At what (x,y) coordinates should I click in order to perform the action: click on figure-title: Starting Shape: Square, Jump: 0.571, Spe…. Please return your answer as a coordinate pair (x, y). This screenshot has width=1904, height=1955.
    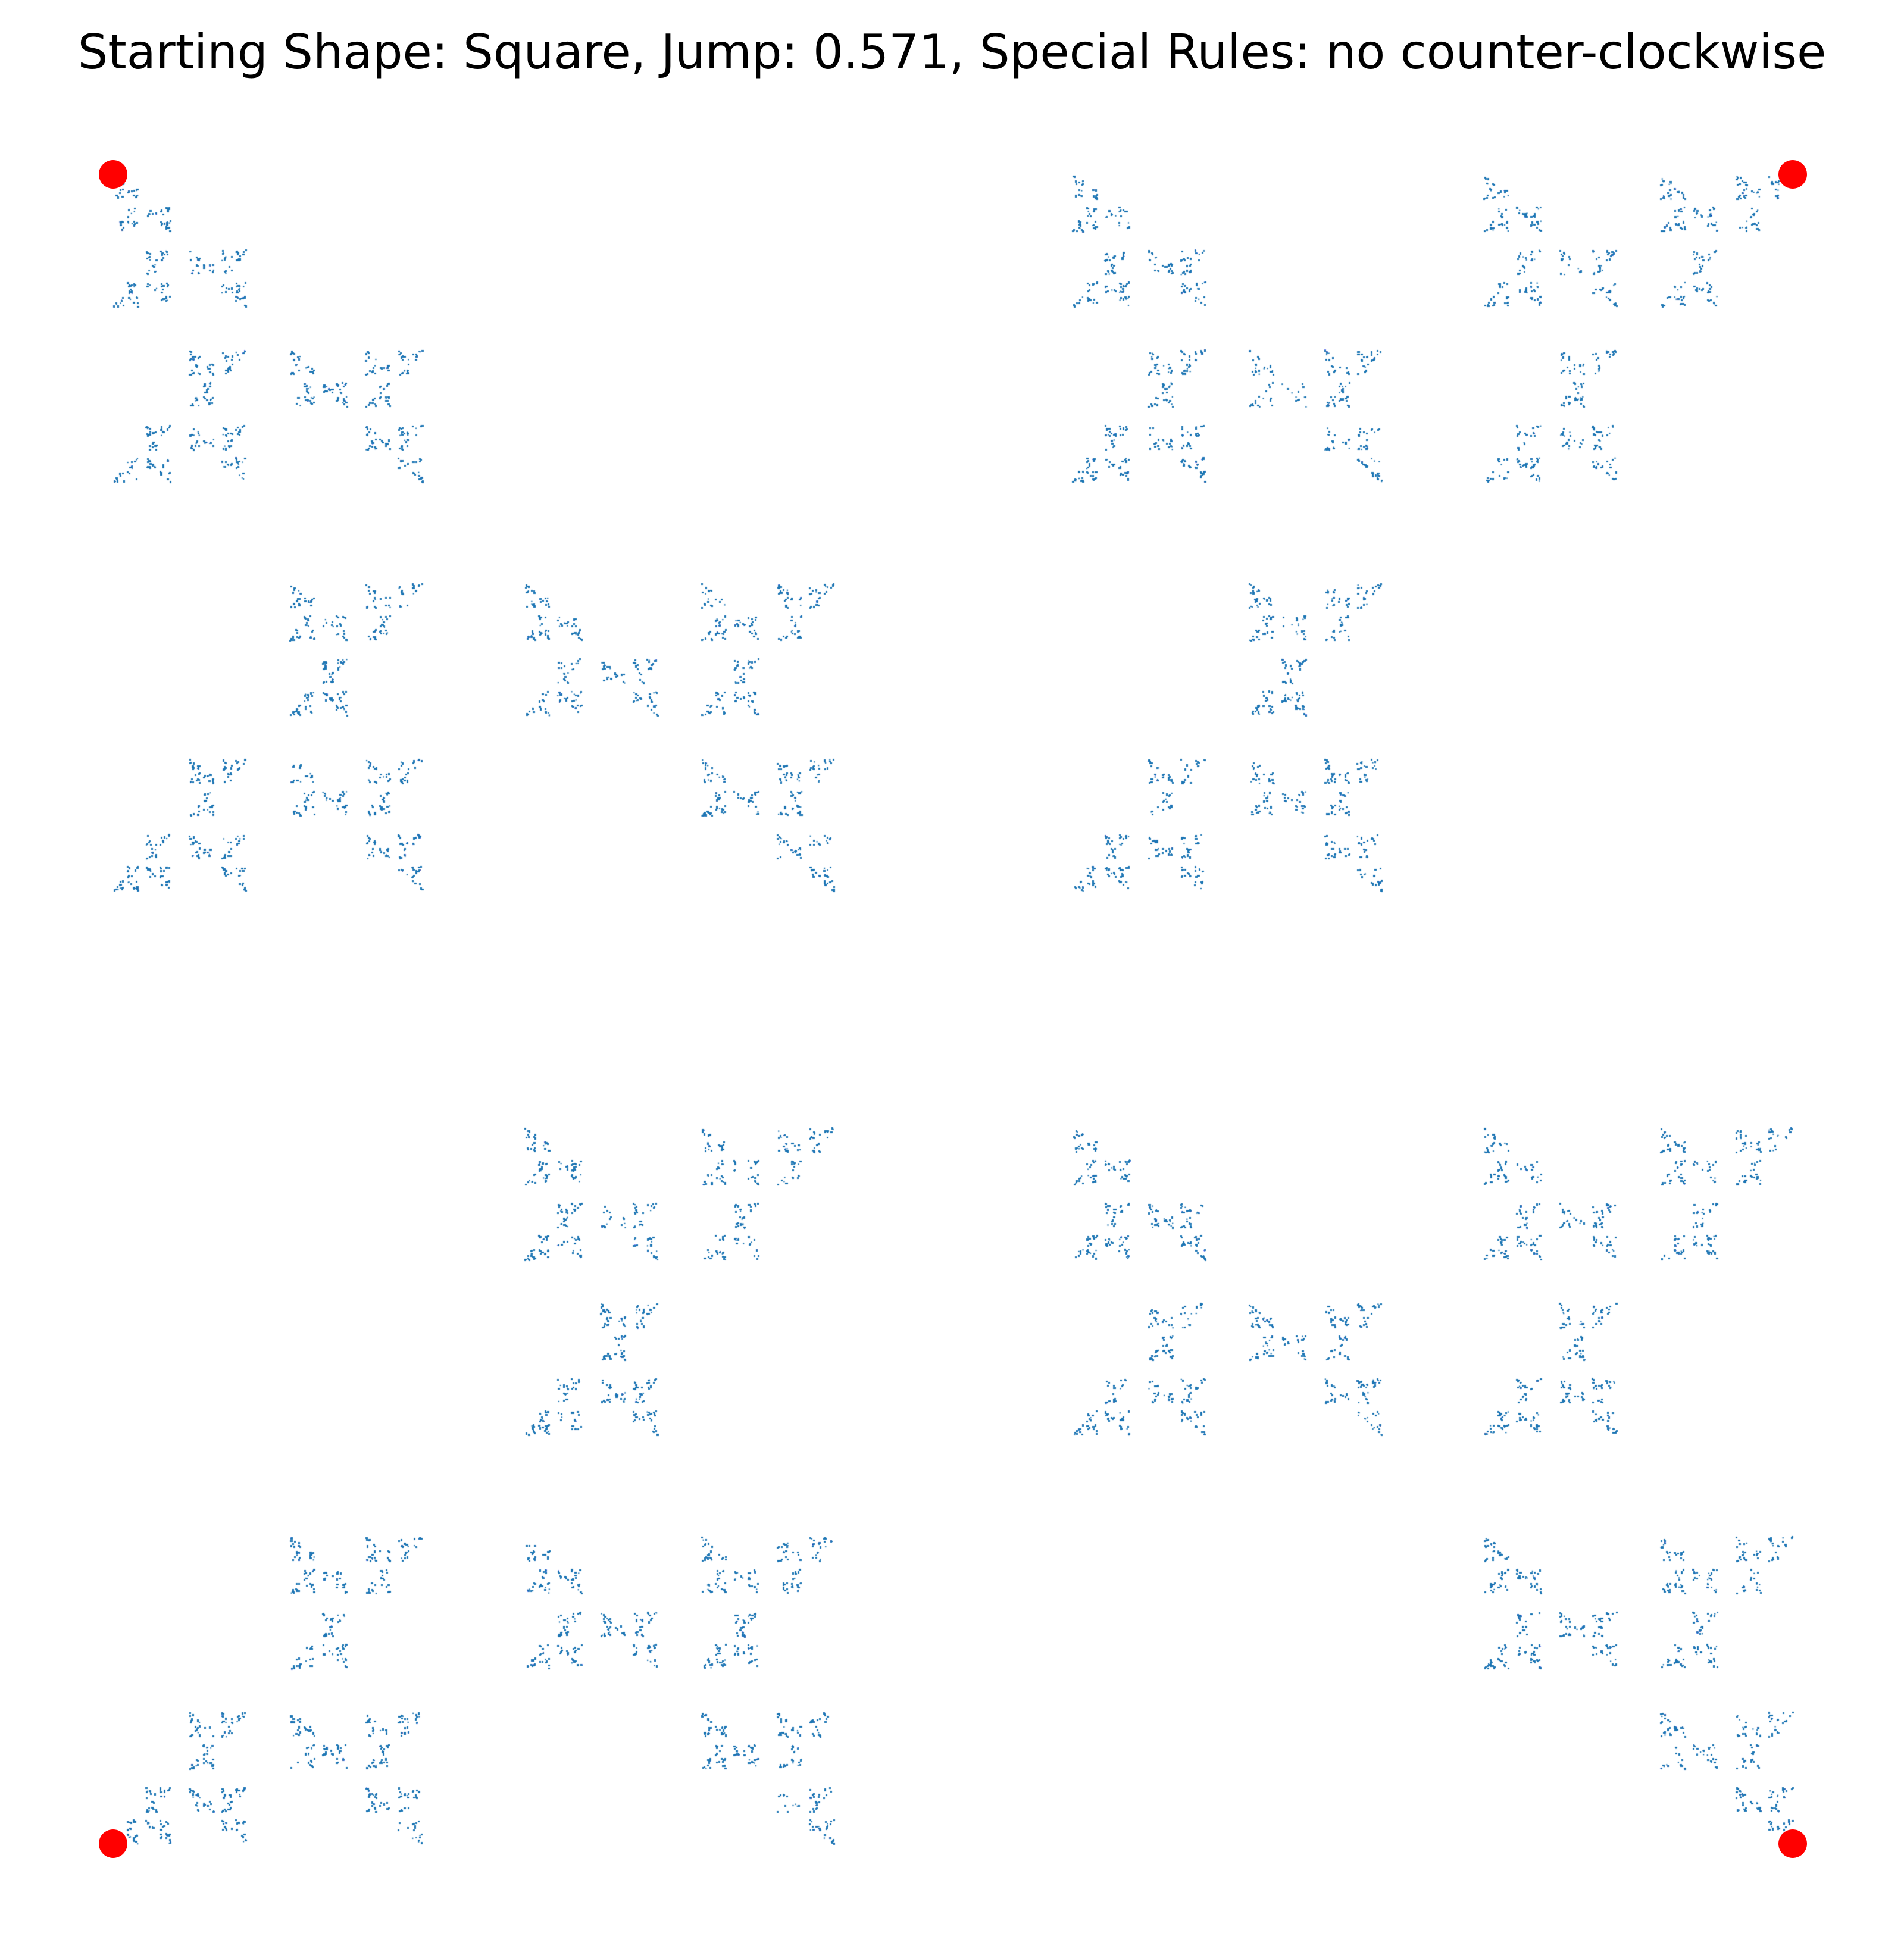
    Looking at the image, I should click on (952, 52).